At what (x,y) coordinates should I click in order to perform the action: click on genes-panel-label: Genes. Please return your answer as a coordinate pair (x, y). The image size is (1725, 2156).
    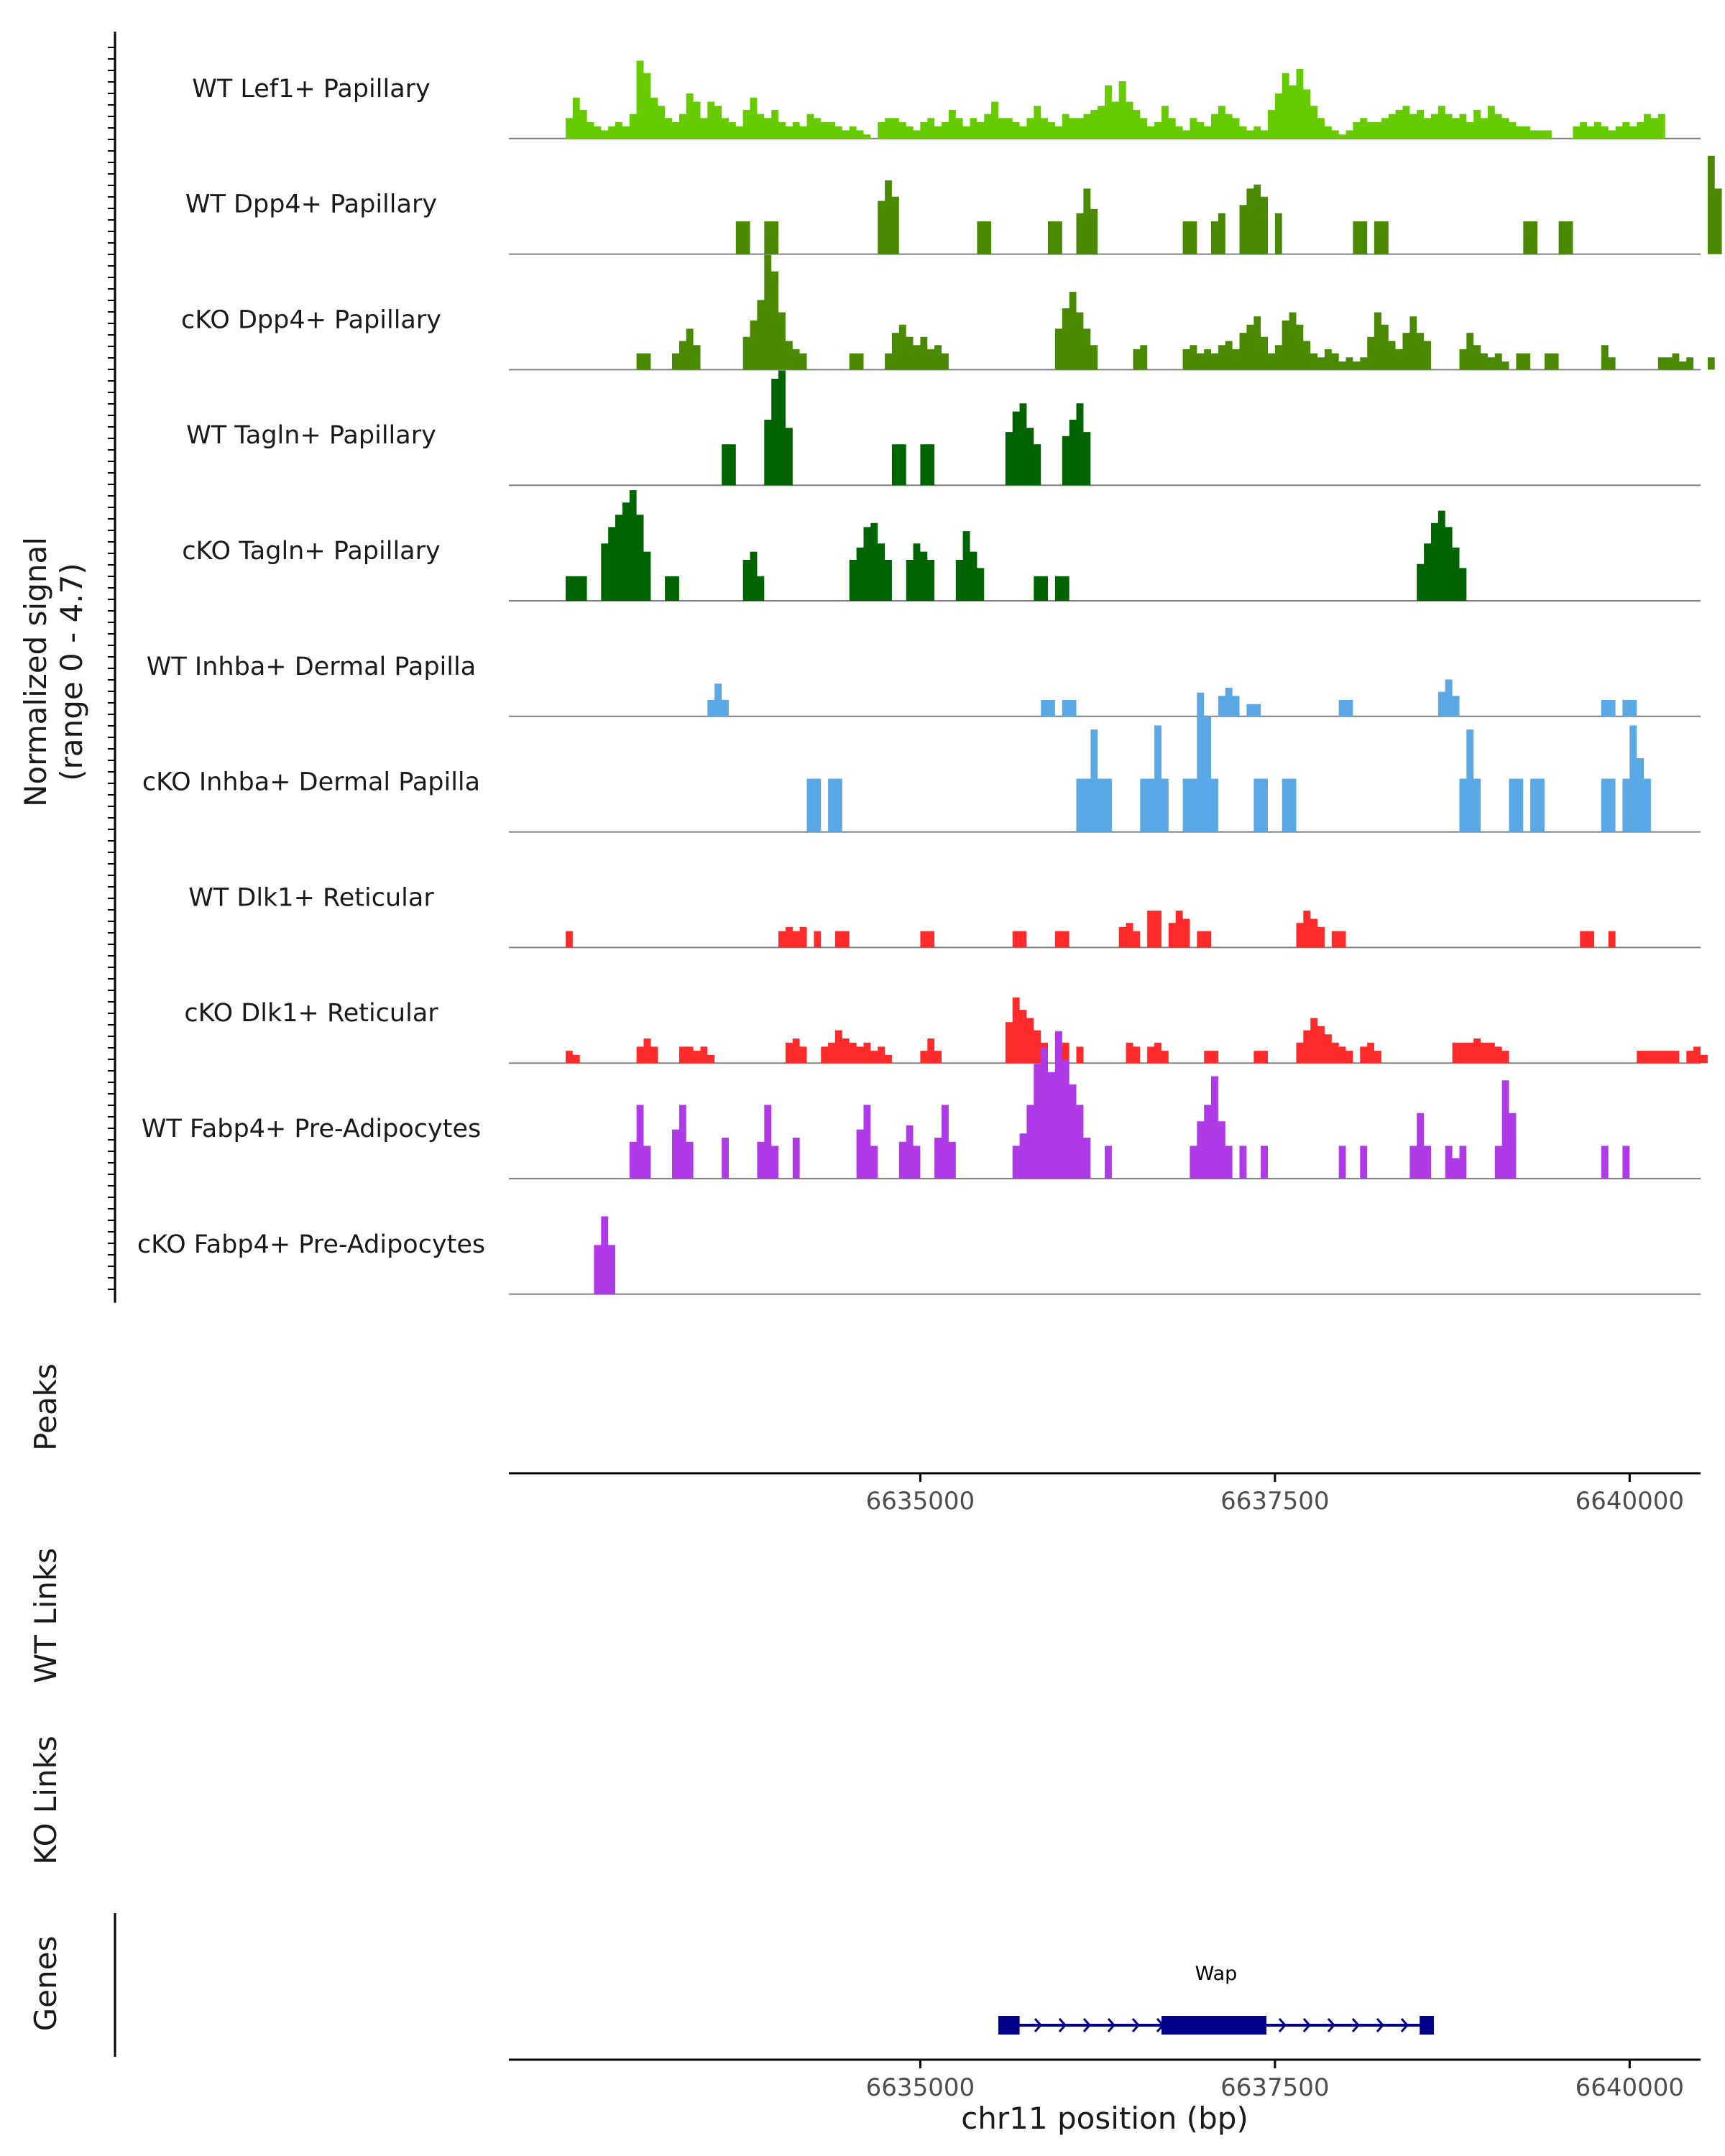
    Looking at the image, I should click on (45, 1984).